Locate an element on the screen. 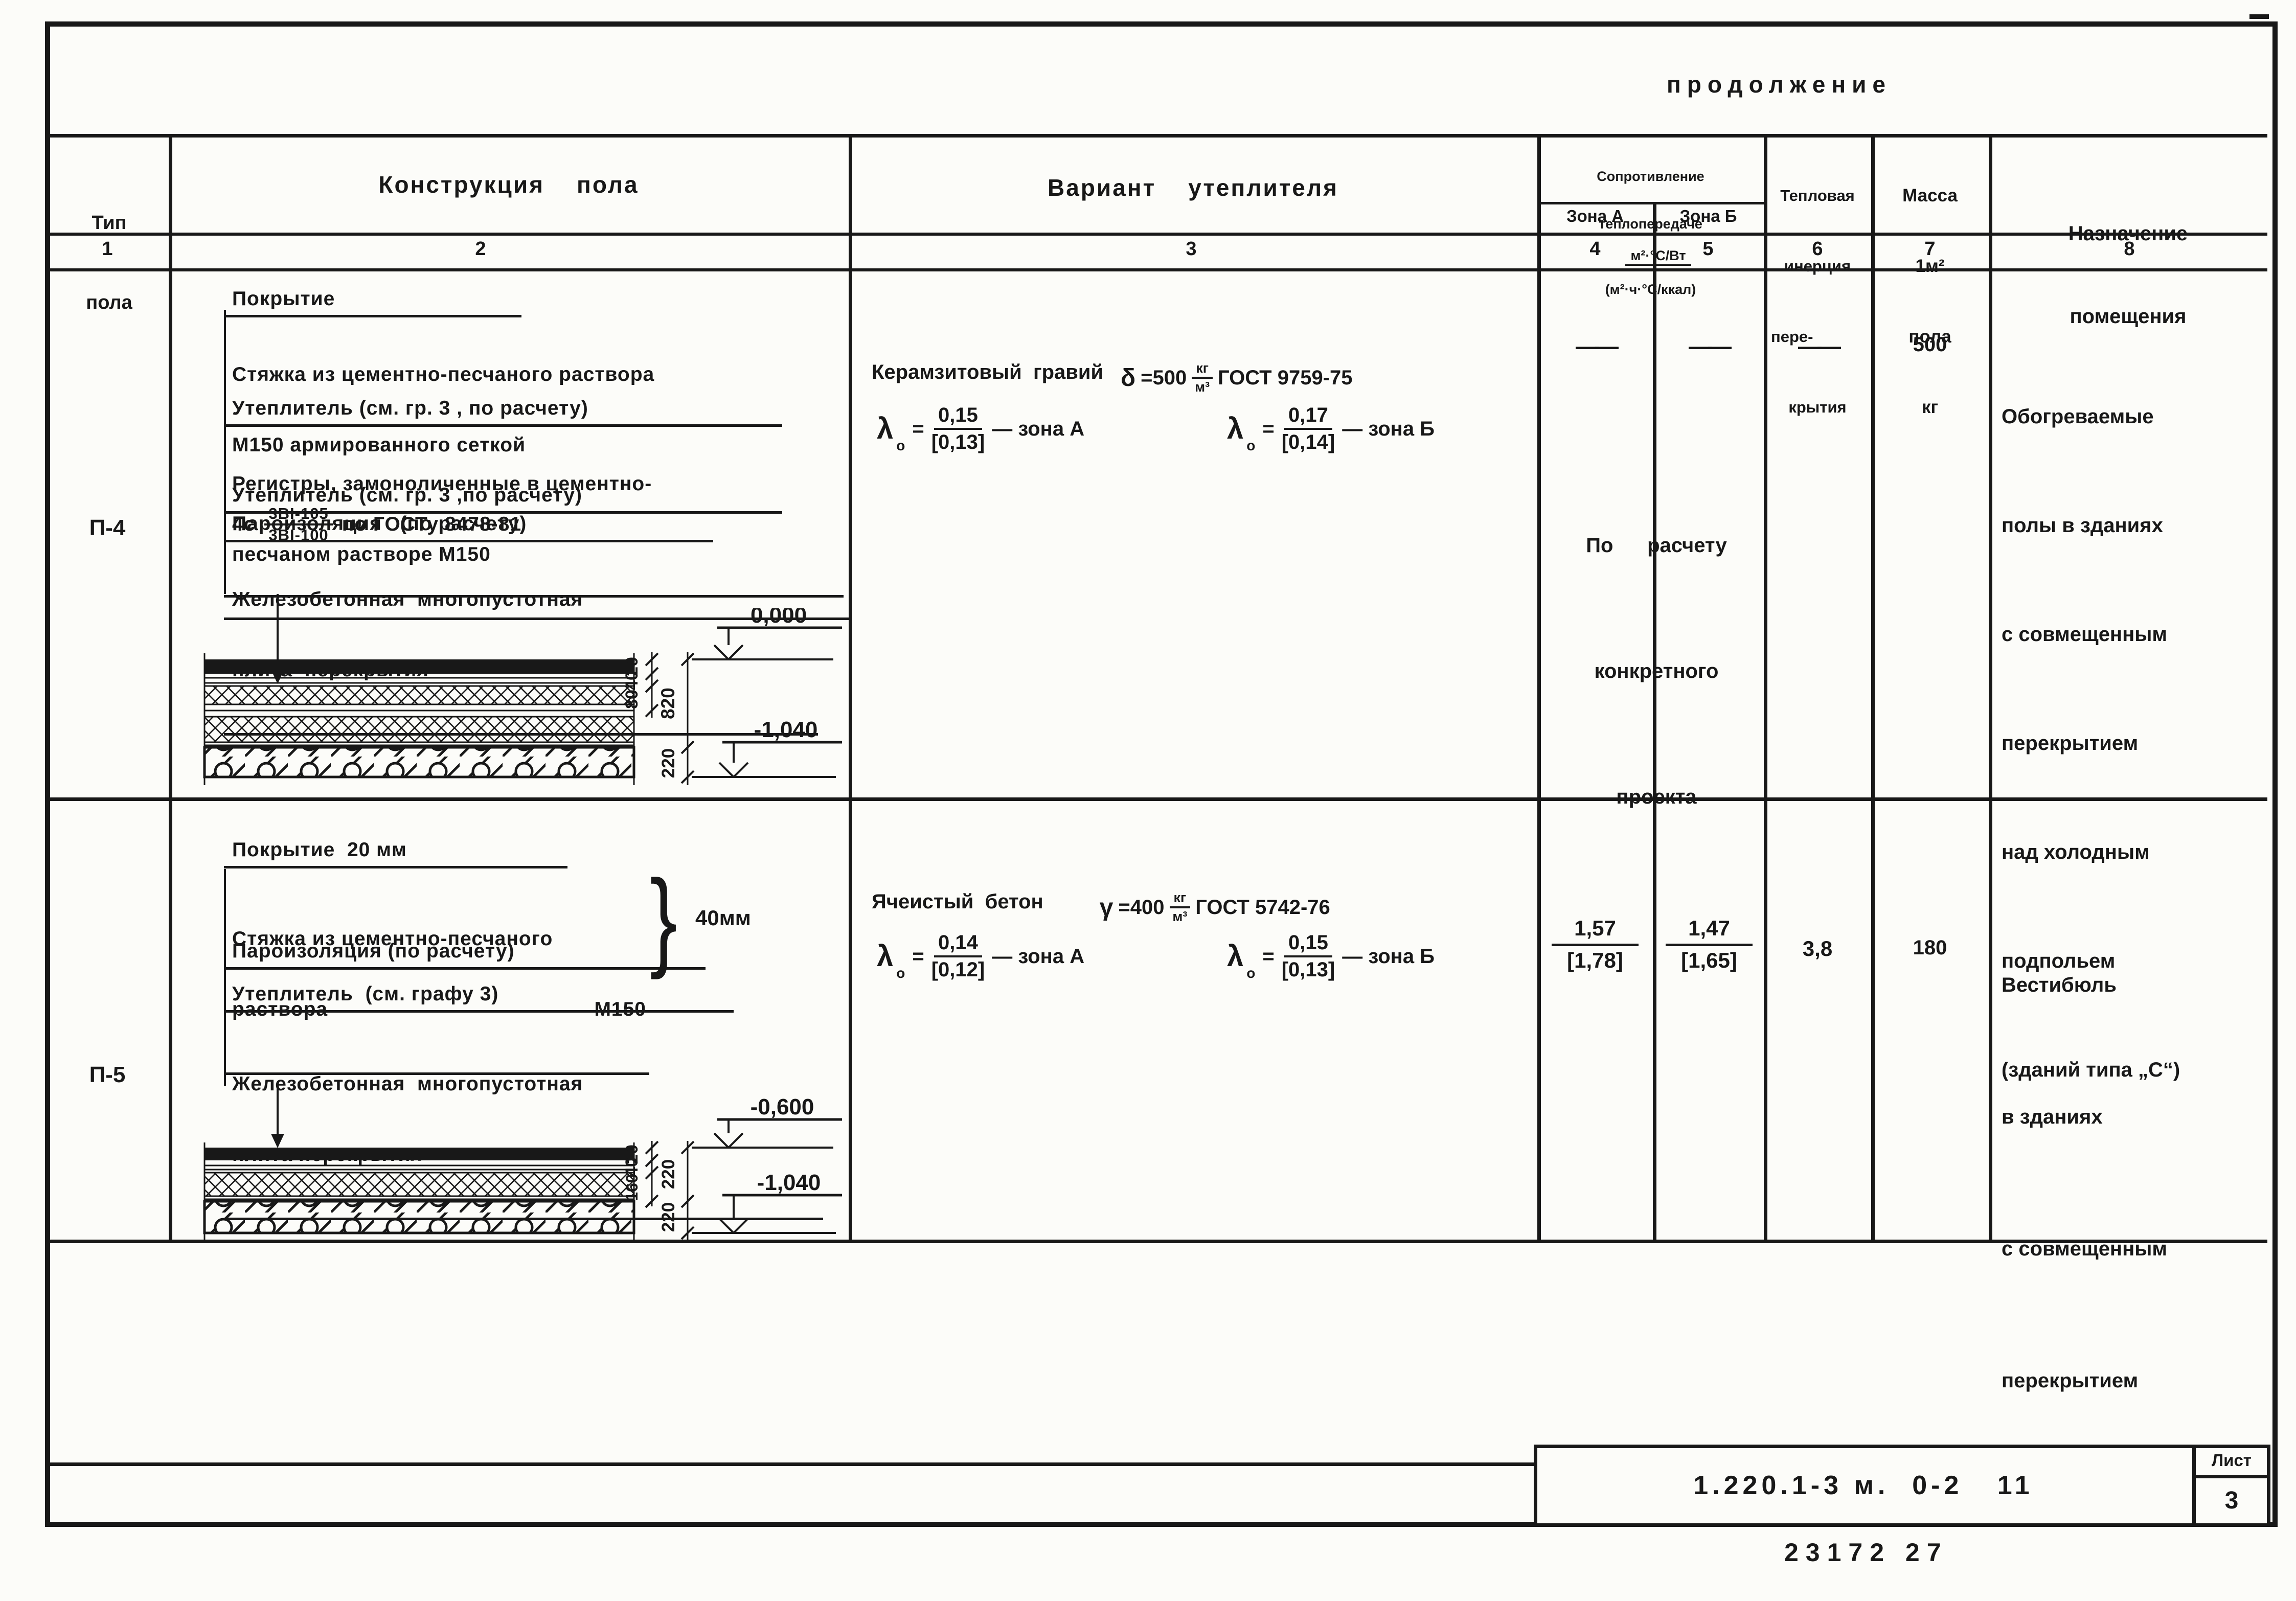 The image size is (2296, 1601). p5-insulation-name: Ячеистый бетон is located at coordinates (957, 901).